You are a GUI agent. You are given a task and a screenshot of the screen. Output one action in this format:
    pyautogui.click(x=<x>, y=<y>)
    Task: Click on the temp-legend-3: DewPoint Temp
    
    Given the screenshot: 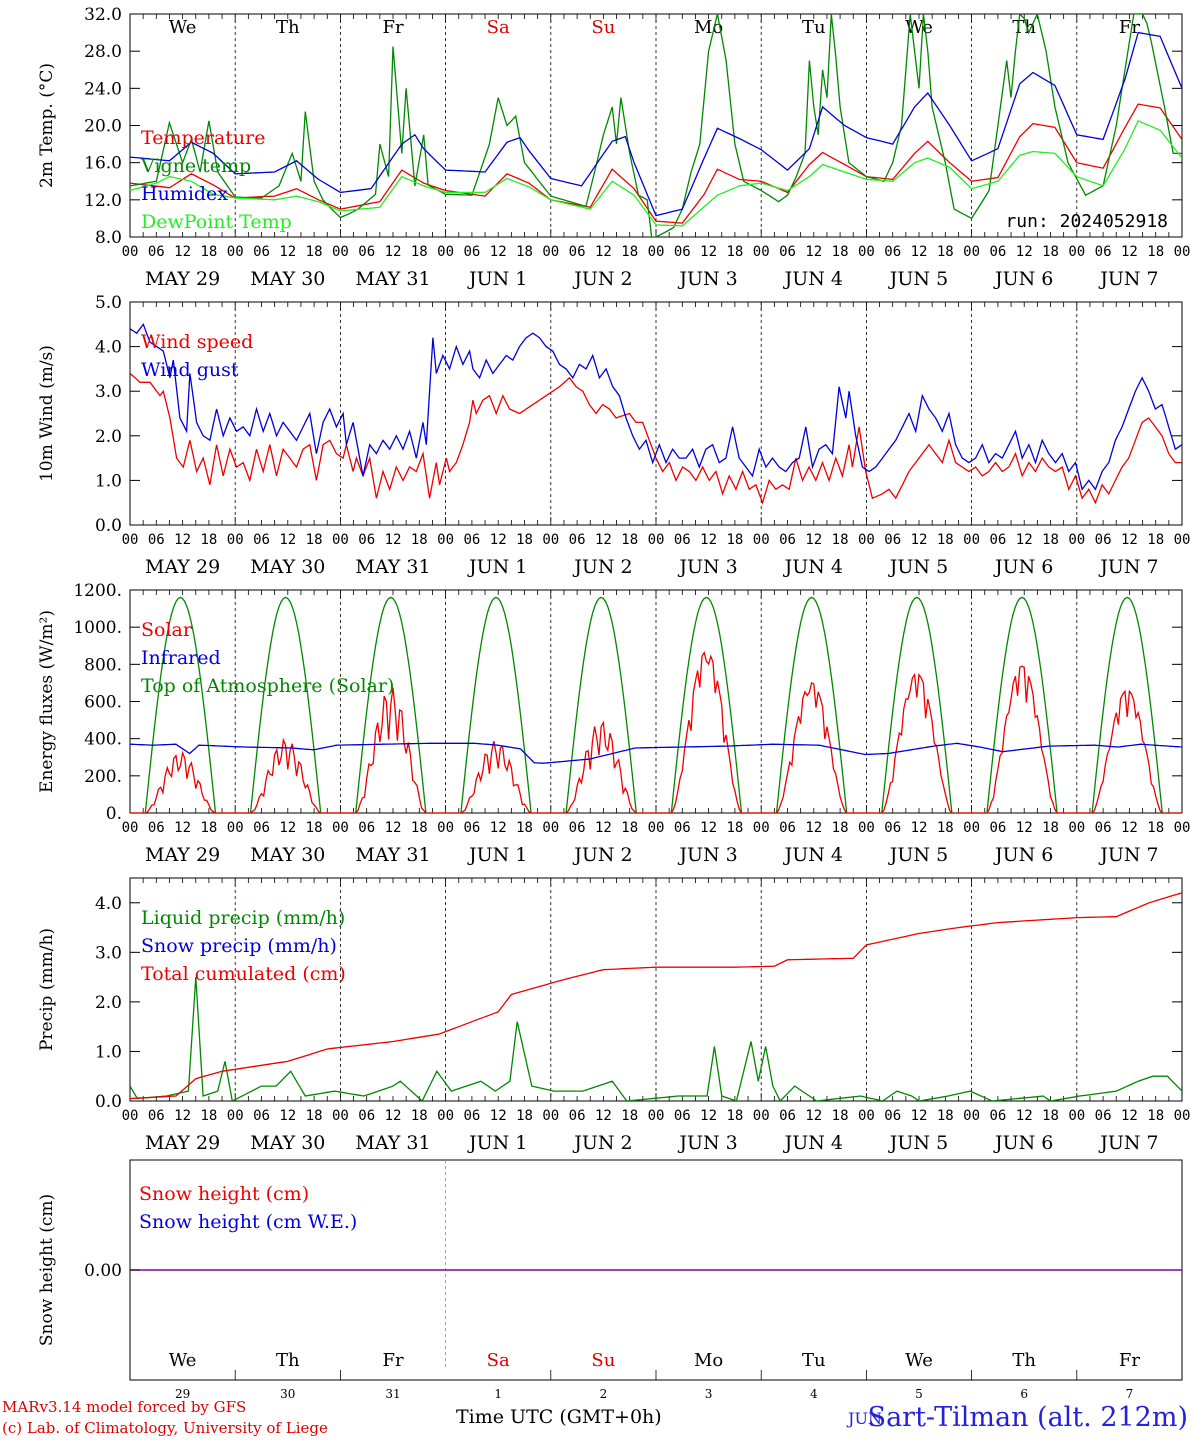 What is the action you would take?
    pyautogui.click(x=216, y=222)
    